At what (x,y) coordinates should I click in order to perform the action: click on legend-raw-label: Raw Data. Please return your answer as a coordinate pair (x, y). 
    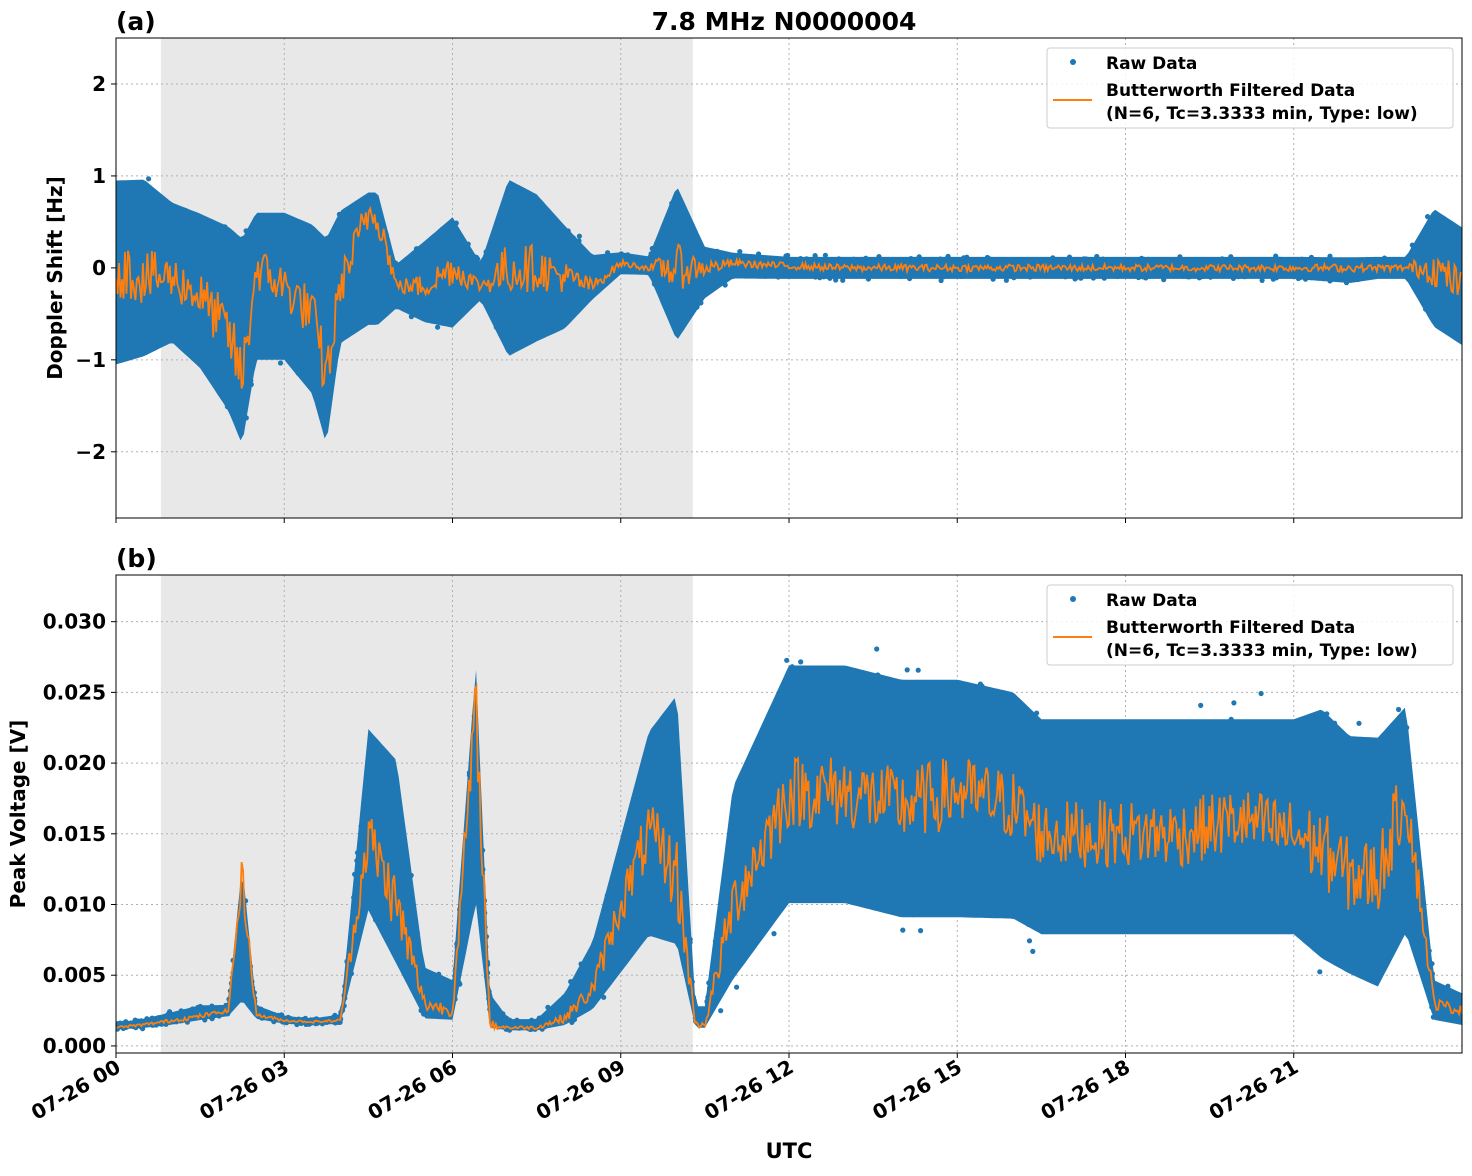
    Looking at the image, I should click on (1151, 64).